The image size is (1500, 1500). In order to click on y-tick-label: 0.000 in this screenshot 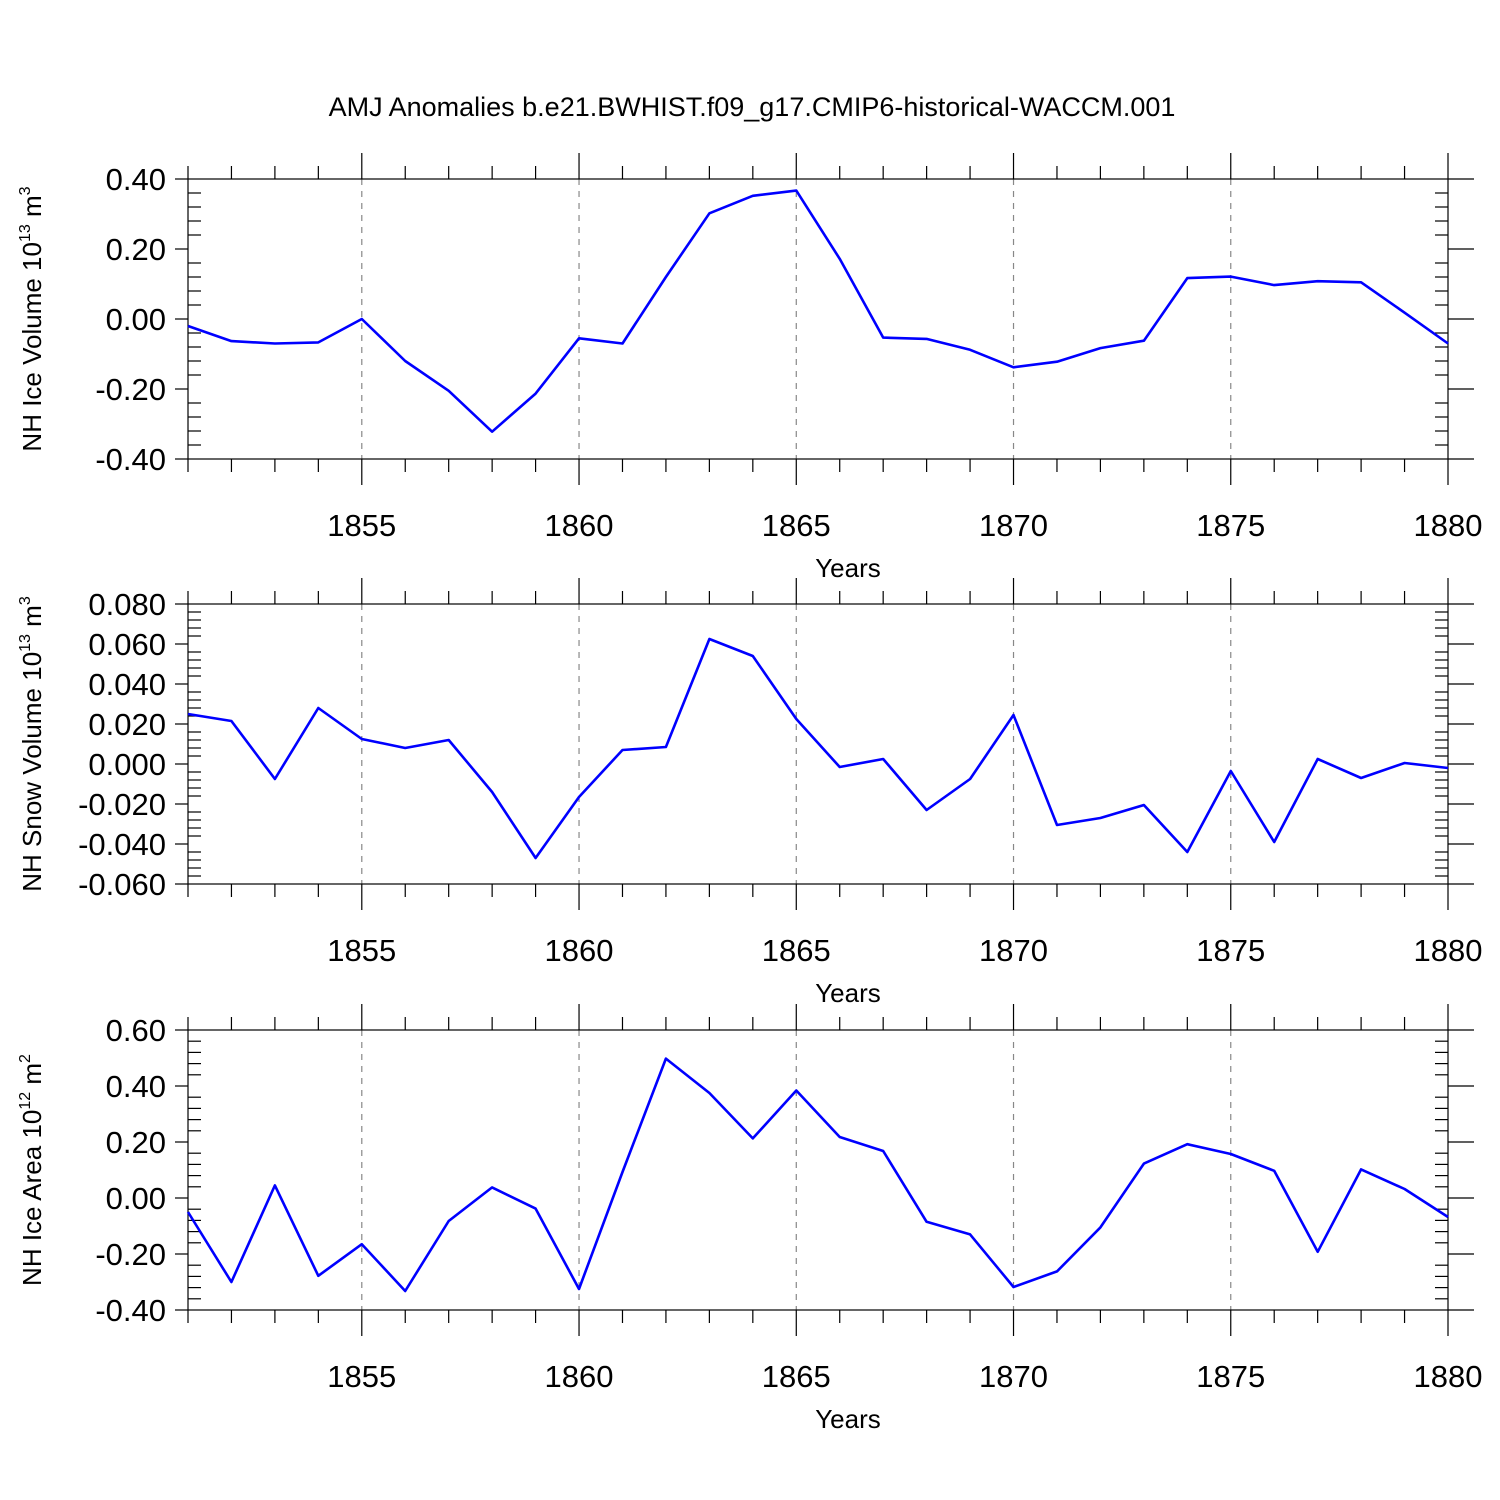, I will do `click(127, 764)`.